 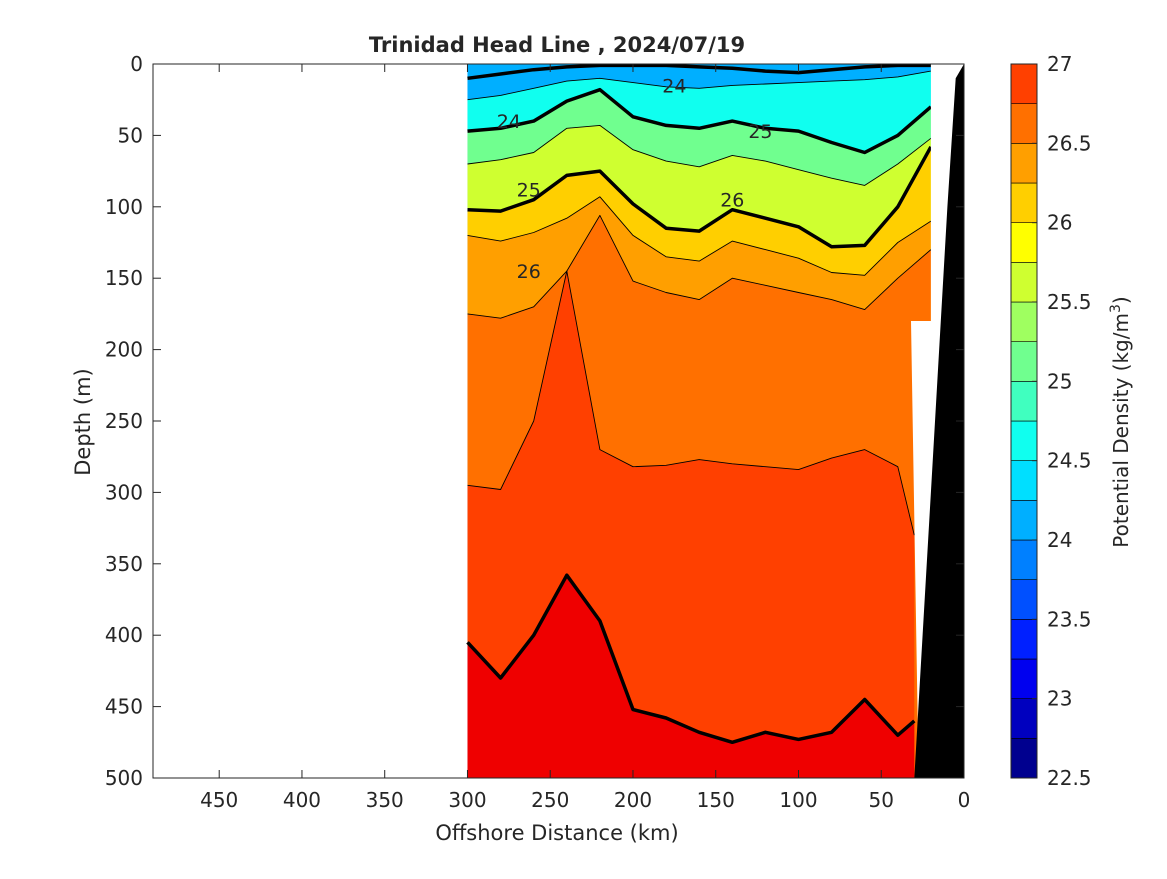 I want to click on y-tick-label: 400, so click(x=124, y=635).